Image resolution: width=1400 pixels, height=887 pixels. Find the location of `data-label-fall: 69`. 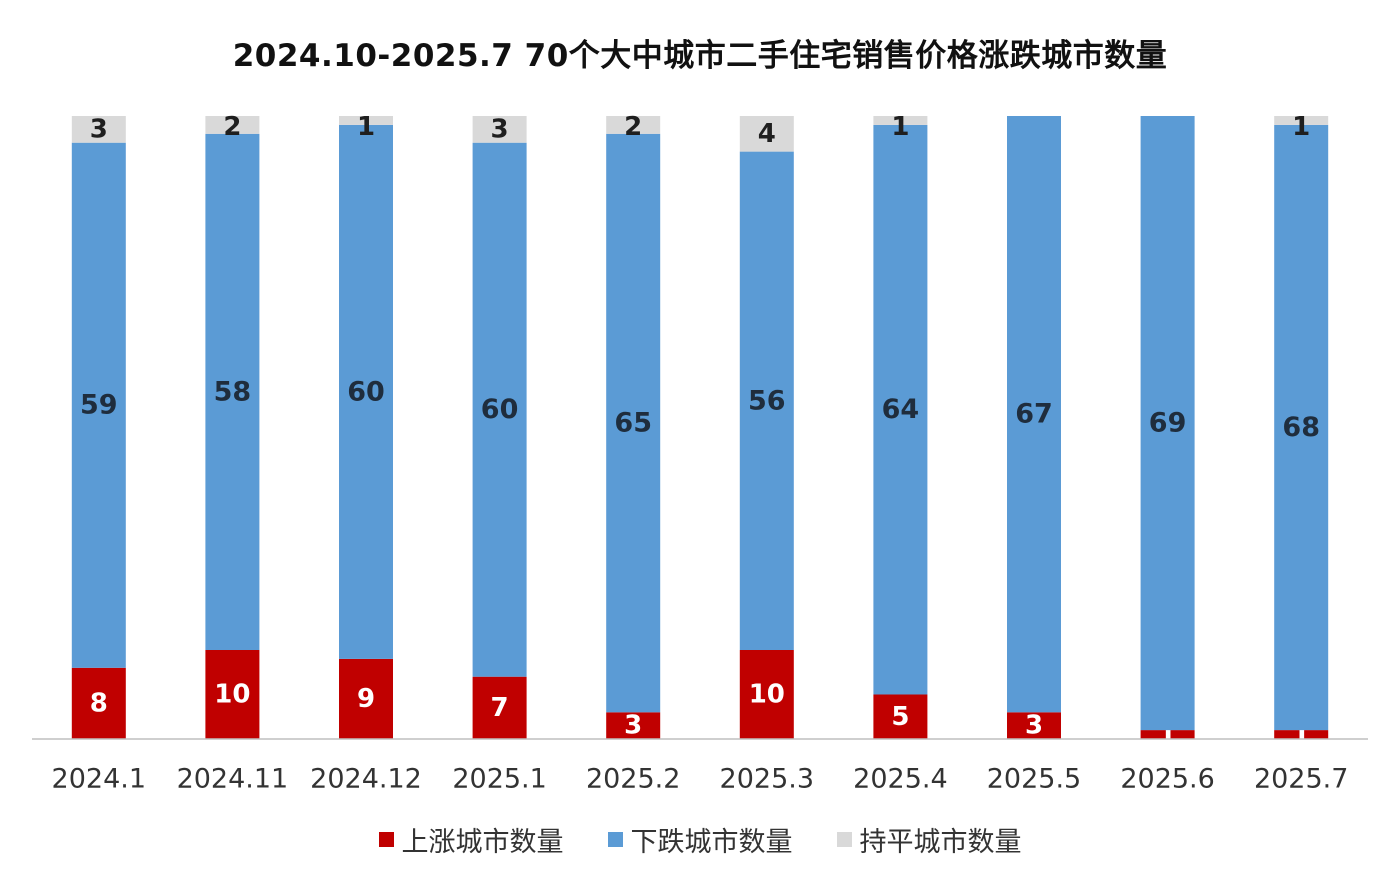

data-label-fall: 69 is located at coordinates (1168, 423).